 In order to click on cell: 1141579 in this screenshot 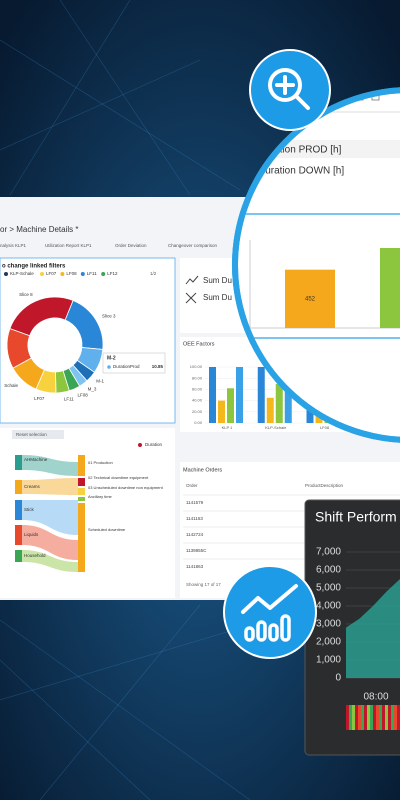, I will do `click(195, 502)`.